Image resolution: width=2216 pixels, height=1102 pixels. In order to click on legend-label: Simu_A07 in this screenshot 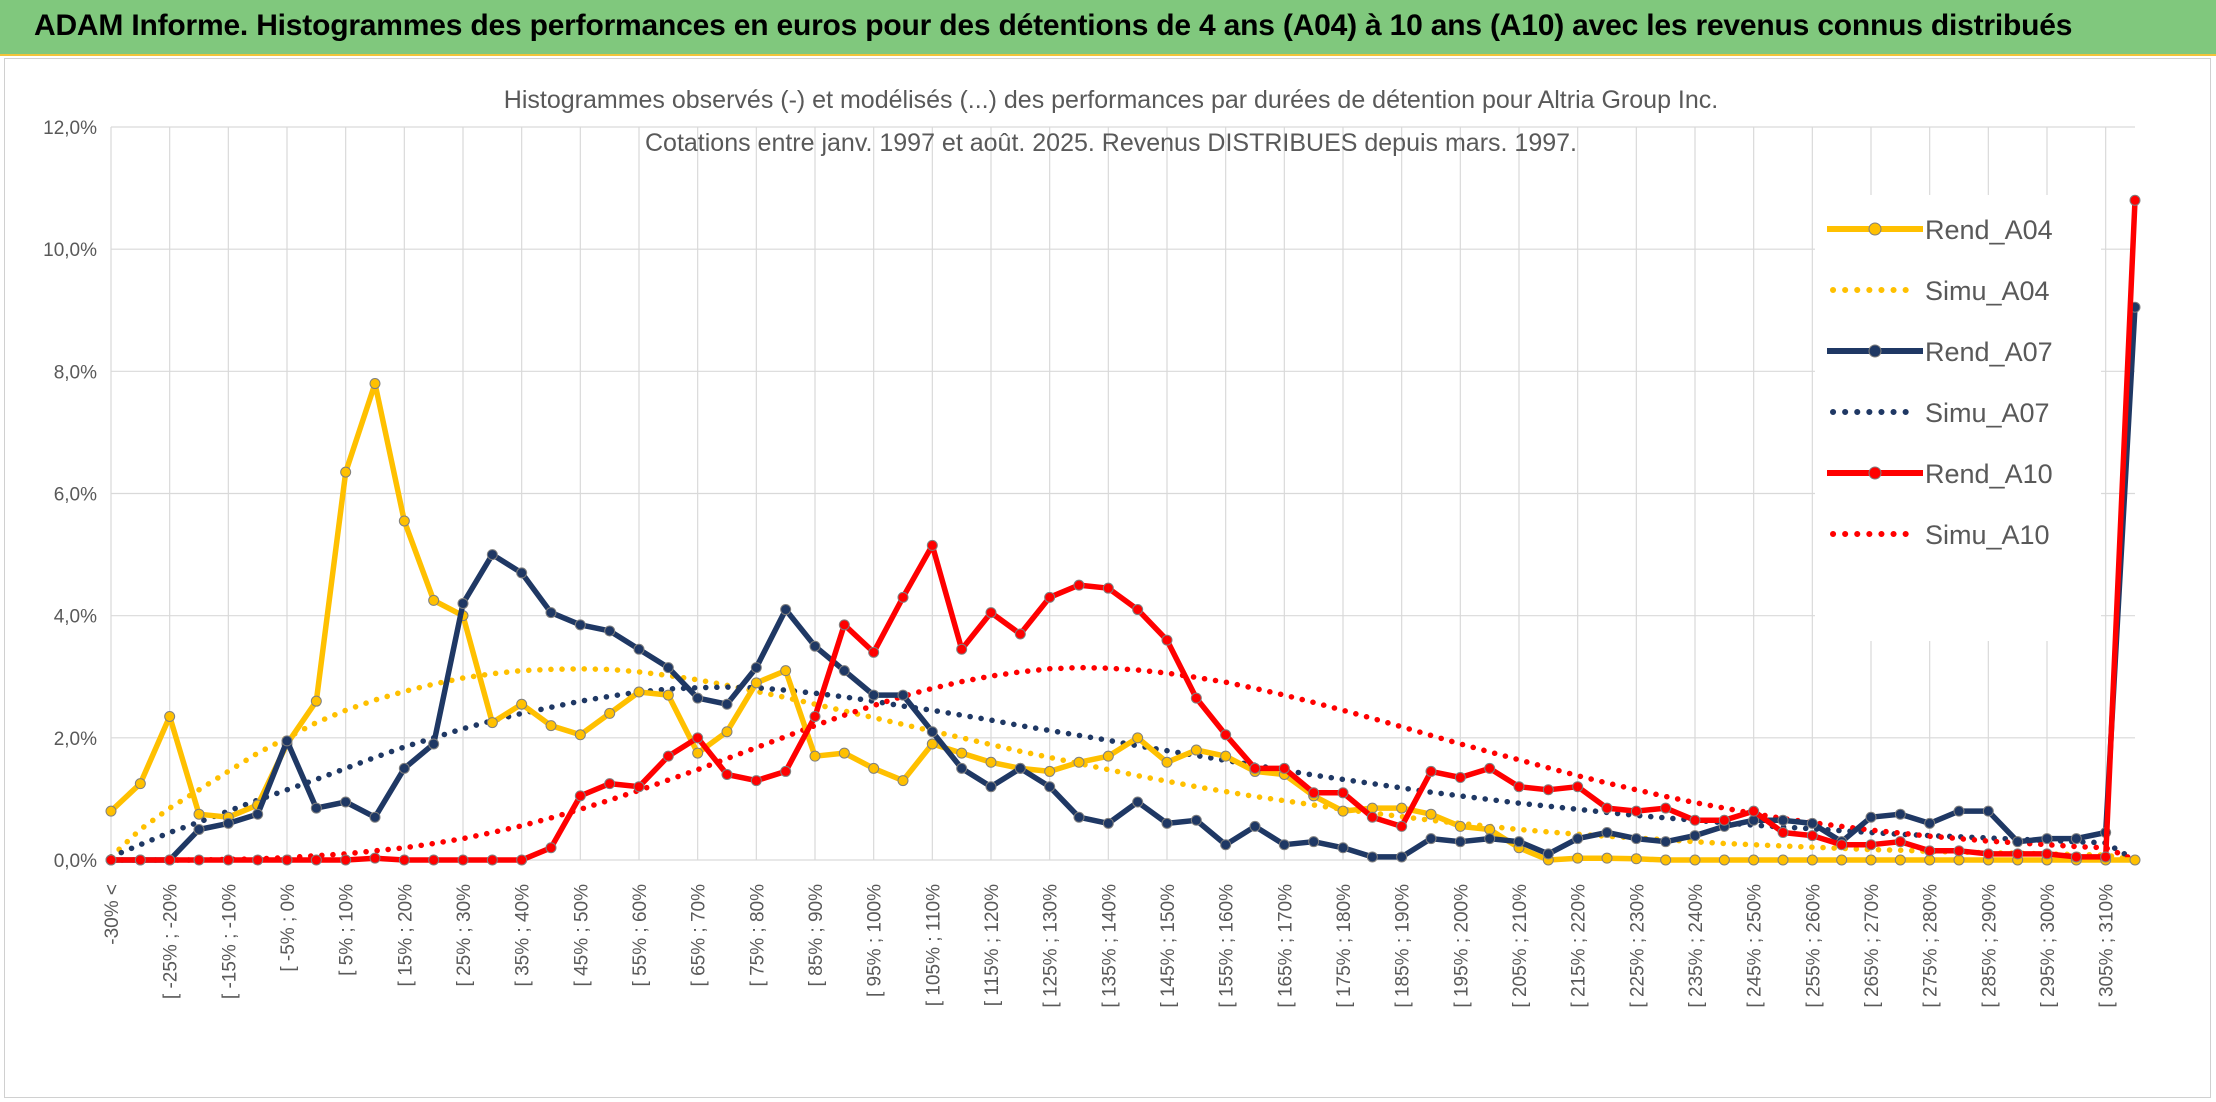, I will do `click(1987, 413)`.